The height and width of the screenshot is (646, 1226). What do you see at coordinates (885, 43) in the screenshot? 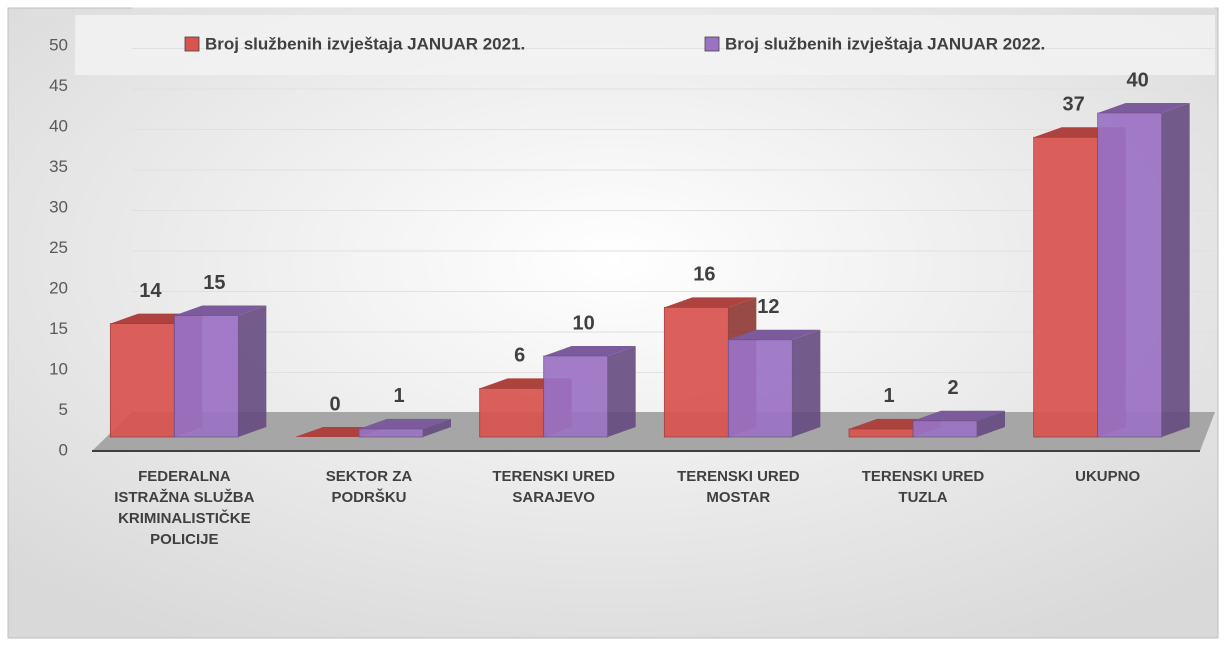
I see `legend-label: Broj službenih izvještaja JANUAR 2022.` at bounding box center [885, 43].